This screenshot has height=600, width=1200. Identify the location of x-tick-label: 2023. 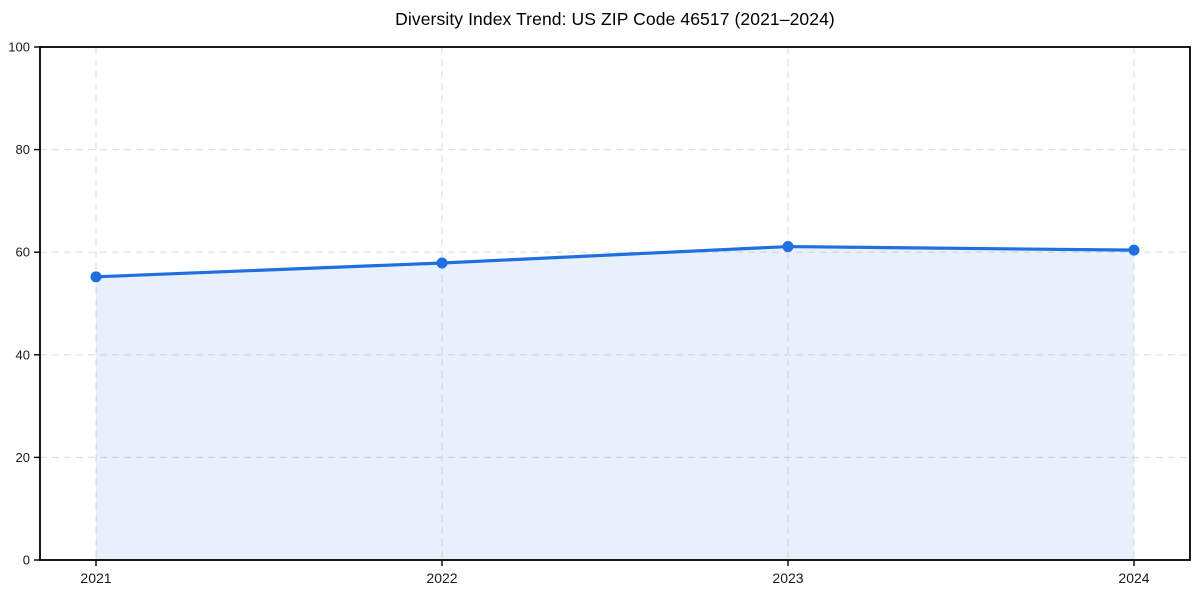
(787, 578).